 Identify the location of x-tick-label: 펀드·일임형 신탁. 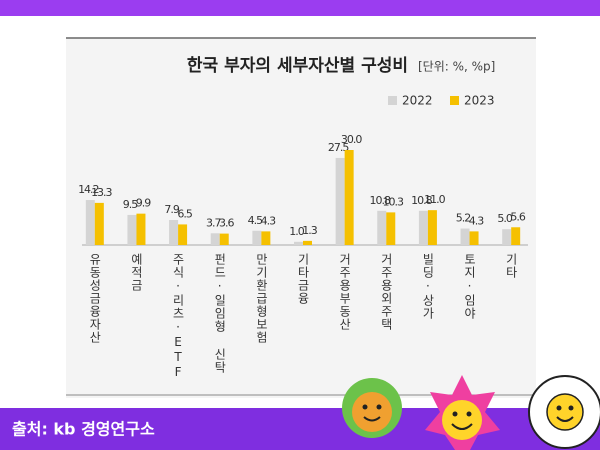
(220, 313).